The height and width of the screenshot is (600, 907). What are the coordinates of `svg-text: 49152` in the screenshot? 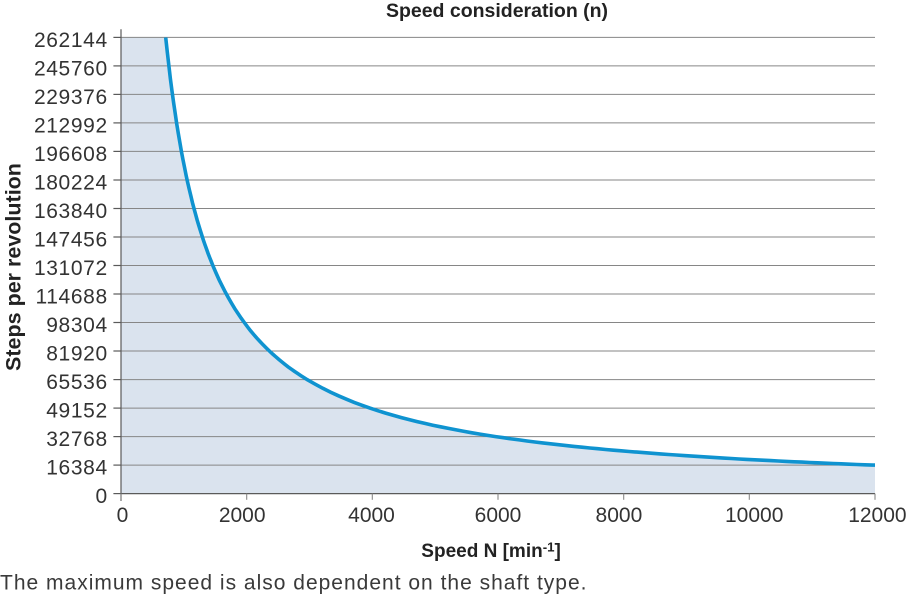 It's located at (77, 411).